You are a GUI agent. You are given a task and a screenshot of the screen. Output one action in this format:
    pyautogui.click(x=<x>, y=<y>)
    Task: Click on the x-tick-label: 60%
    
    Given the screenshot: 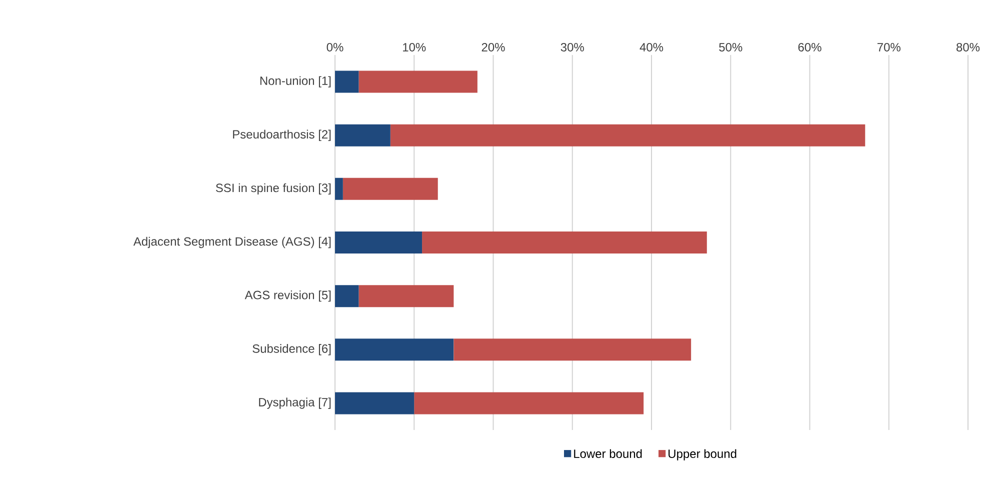 What is the action you would take?
    pyautogui.click(x=810, y=47)
    